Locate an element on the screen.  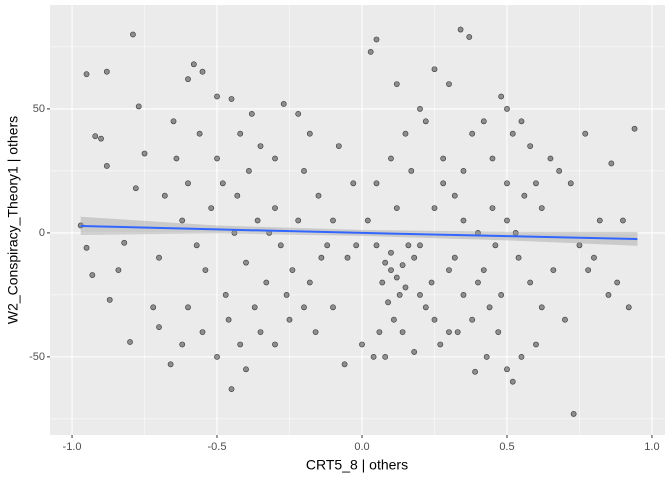
x-tick-label: 0.5 is located at coordinates (506, 447).